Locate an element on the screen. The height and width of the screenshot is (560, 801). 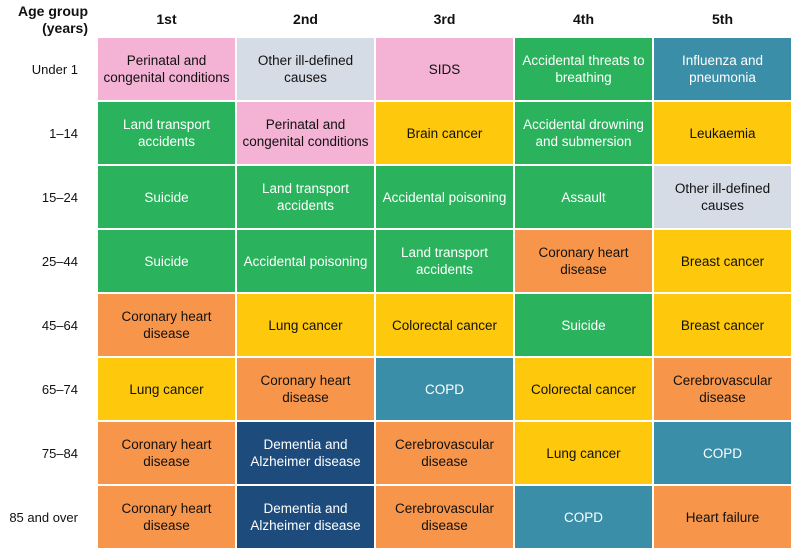
rank-header-2nd: 2nd is located at coordinates (305, 19).